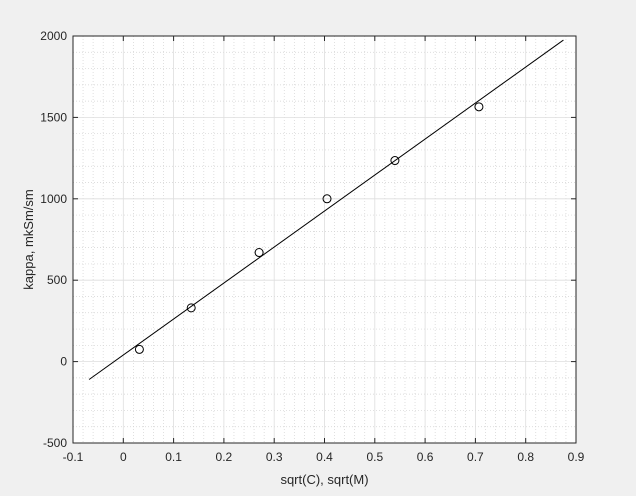 This screenshot has height=496, width=636. Describe the element at coordinates (53, 117) in the screenshot. I see `y-tick-label: 1500` at that location.